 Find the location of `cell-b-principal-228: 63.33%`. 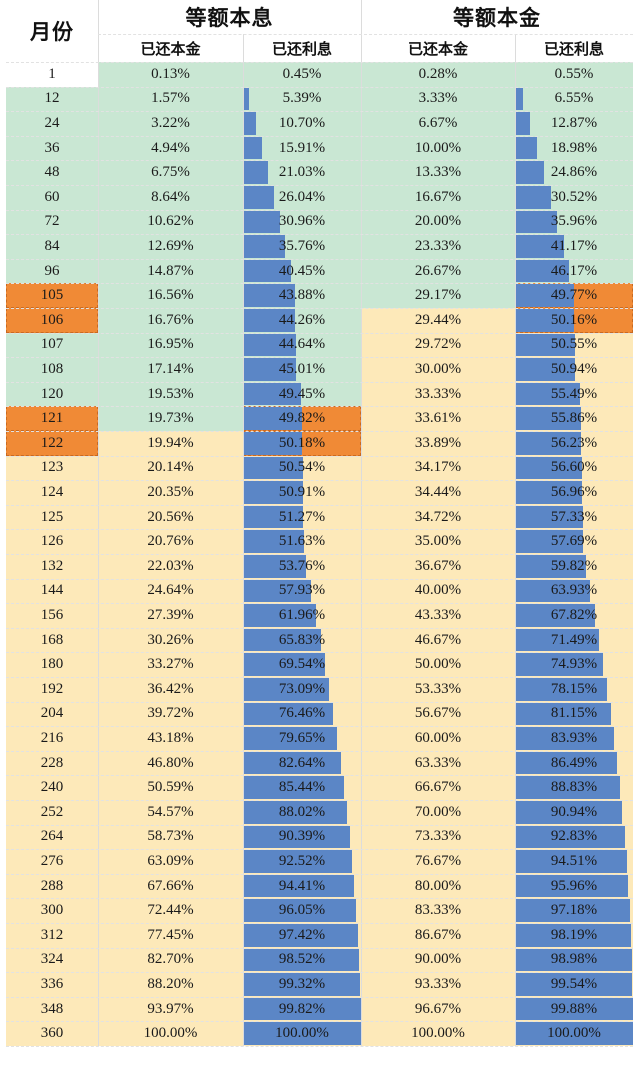

cell-b-principal-228: 63.33% is located at coordinates (438, 762).